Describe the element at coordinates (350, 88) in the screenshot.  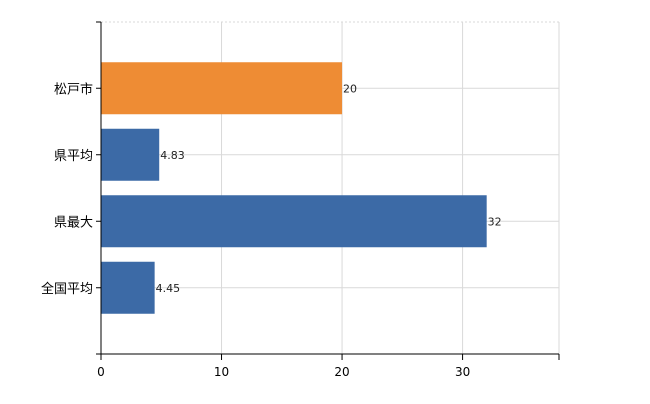
I see `data-label: 20` at that location.